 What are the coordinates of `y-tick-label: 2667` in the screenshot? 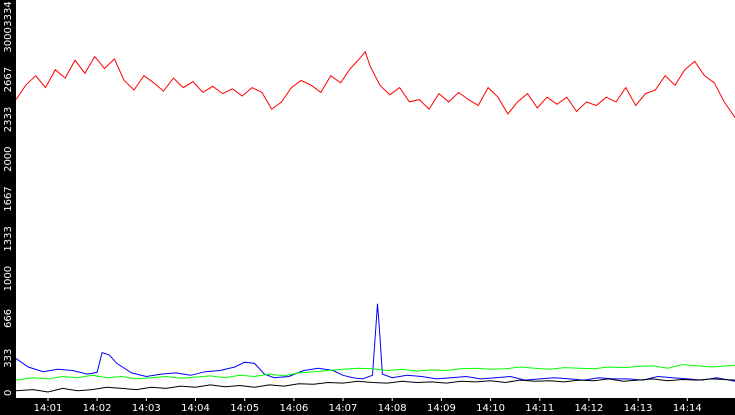 It's located at (8, 79).